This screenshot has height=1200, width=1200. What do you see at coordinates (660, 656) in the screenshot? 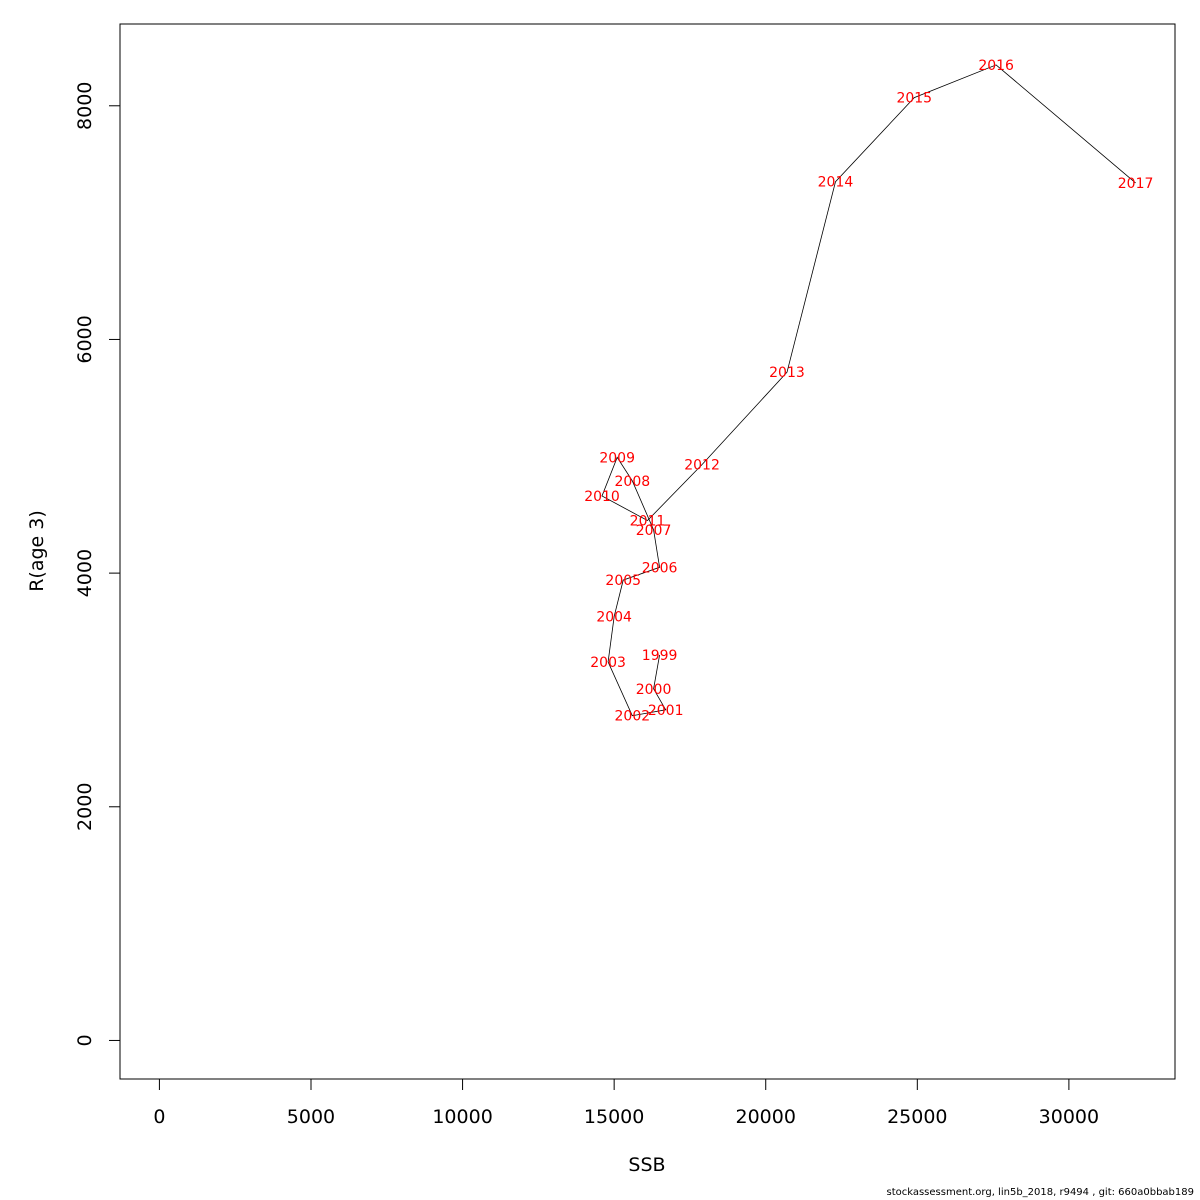
I see `year-label-1999: 1999` at bounding box center [660, 656].